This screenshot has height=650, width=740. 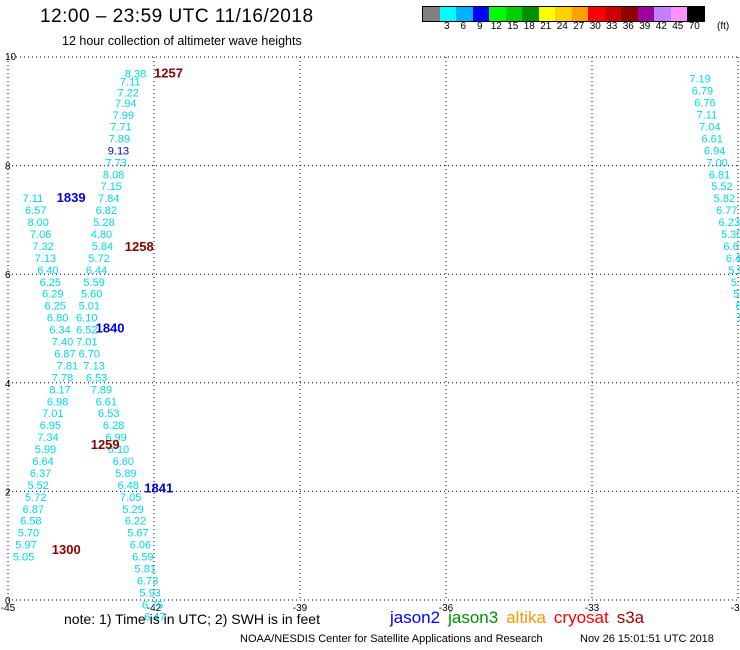 I want to click on color-scale-label: 6, so click(x=463, y=26).